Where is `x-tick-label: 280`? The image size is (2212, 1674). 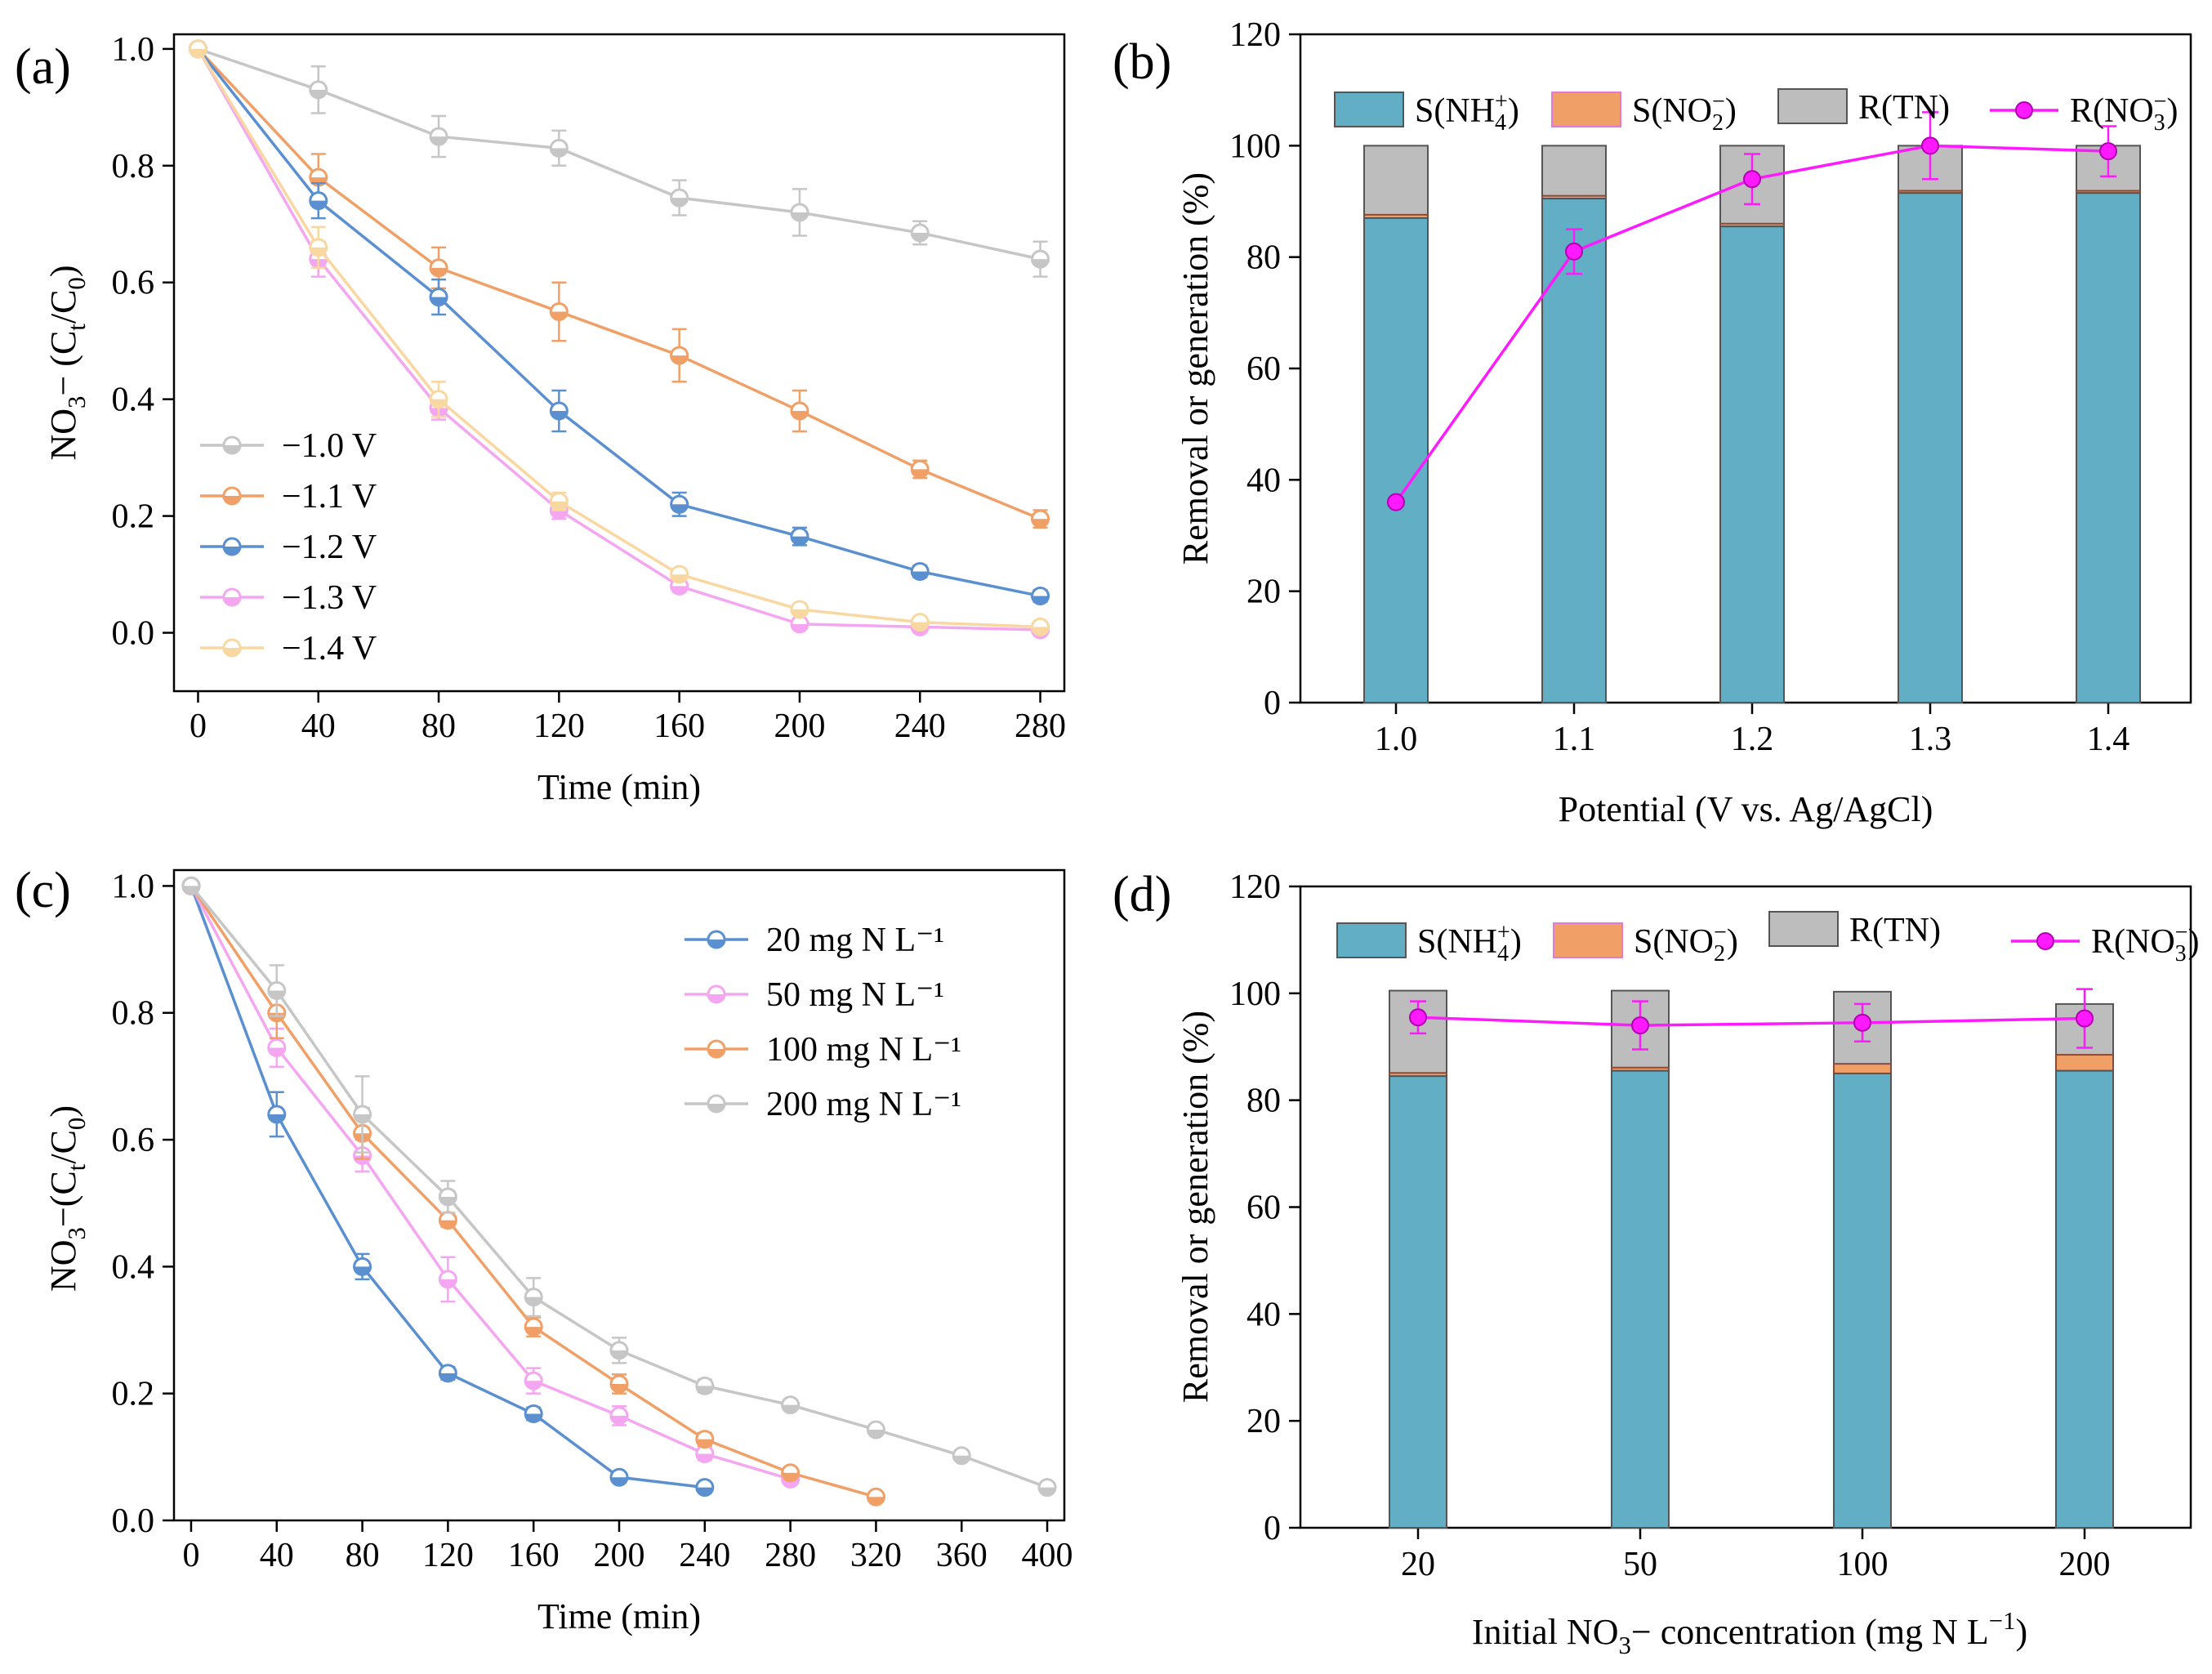 x-tick-label: 280 is located at coordinates (790, 1555).